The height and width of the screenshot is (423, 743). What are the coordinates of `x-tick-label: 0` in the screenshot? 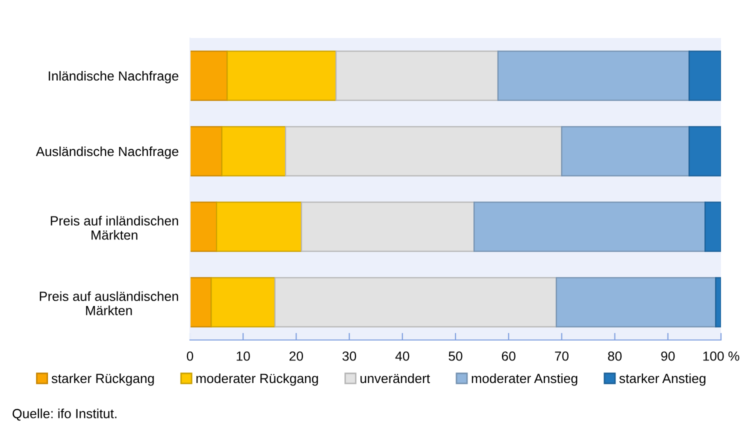 It's located at (190, 356).